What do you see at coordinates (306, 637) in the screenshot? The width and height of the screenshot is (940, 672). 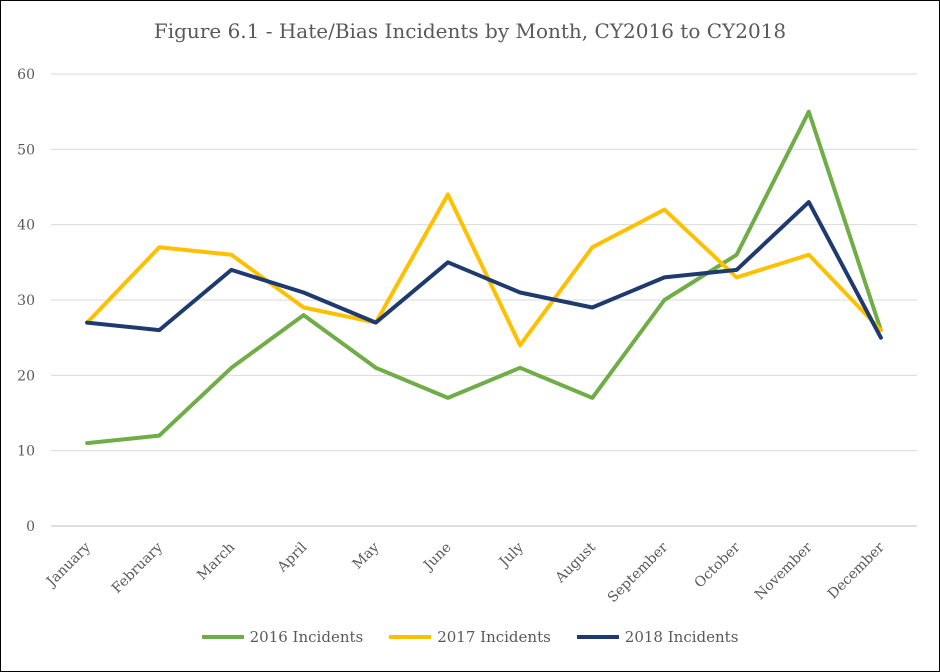 I see `legend-label-2016: 2016 Incidents` at bounding box center [306, 637].